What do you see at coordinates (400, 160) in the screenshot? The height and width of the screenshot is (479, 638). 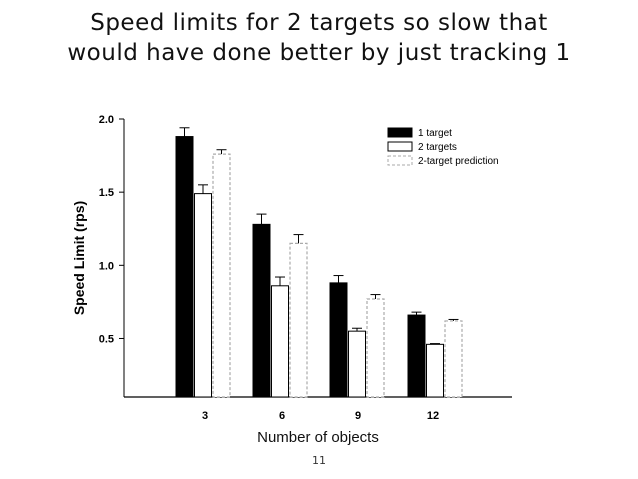 I see `legend-swatch-dashed` at bounding box center [400, 160].